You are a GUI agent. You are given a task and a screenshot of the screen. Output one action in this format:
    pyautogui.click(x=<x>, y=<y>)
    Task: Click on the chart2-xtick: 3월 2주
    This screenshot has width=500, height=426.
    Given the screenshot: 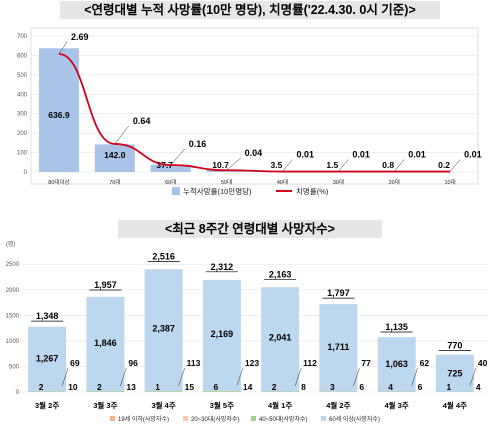 What is the action you would take?
    pyautogui.click(x=47, y=405)
    